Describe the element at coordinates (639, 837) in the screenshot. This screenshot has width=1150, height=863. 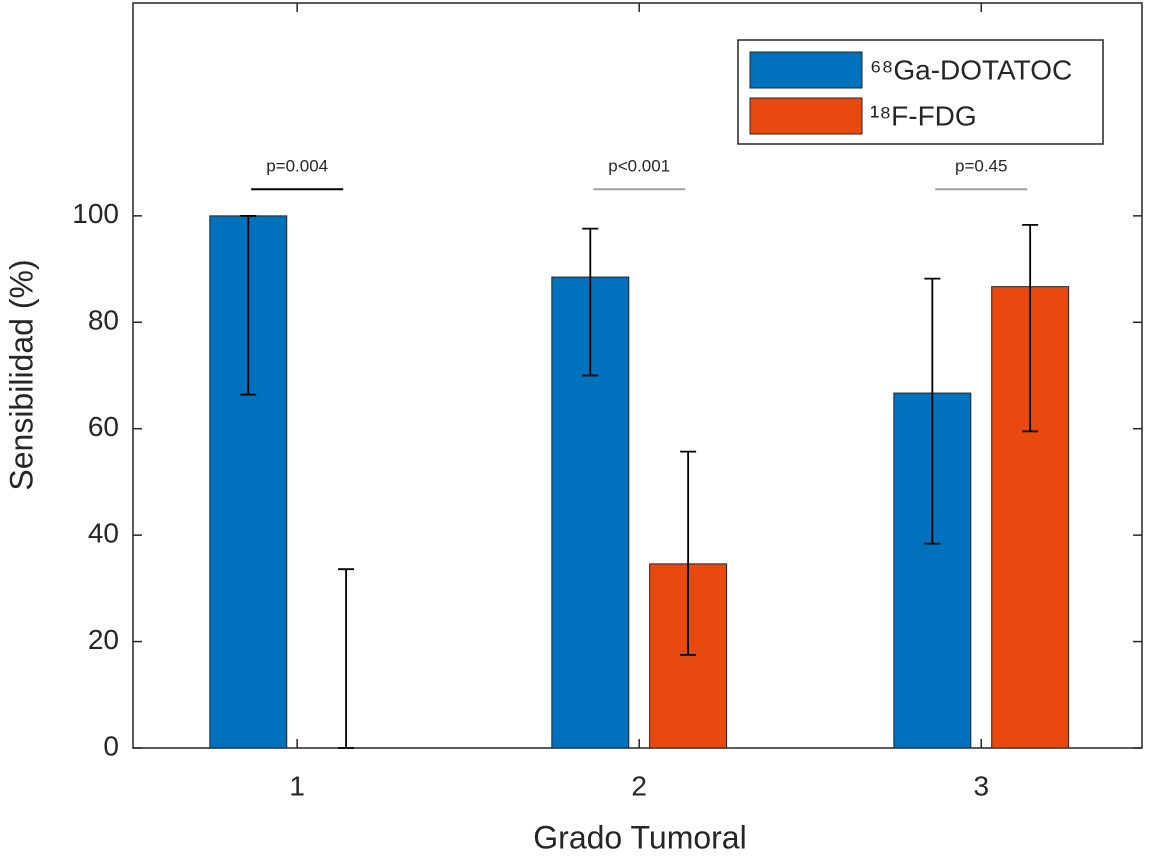
I see `x-axis-label: Grado Tumoral` at that location.